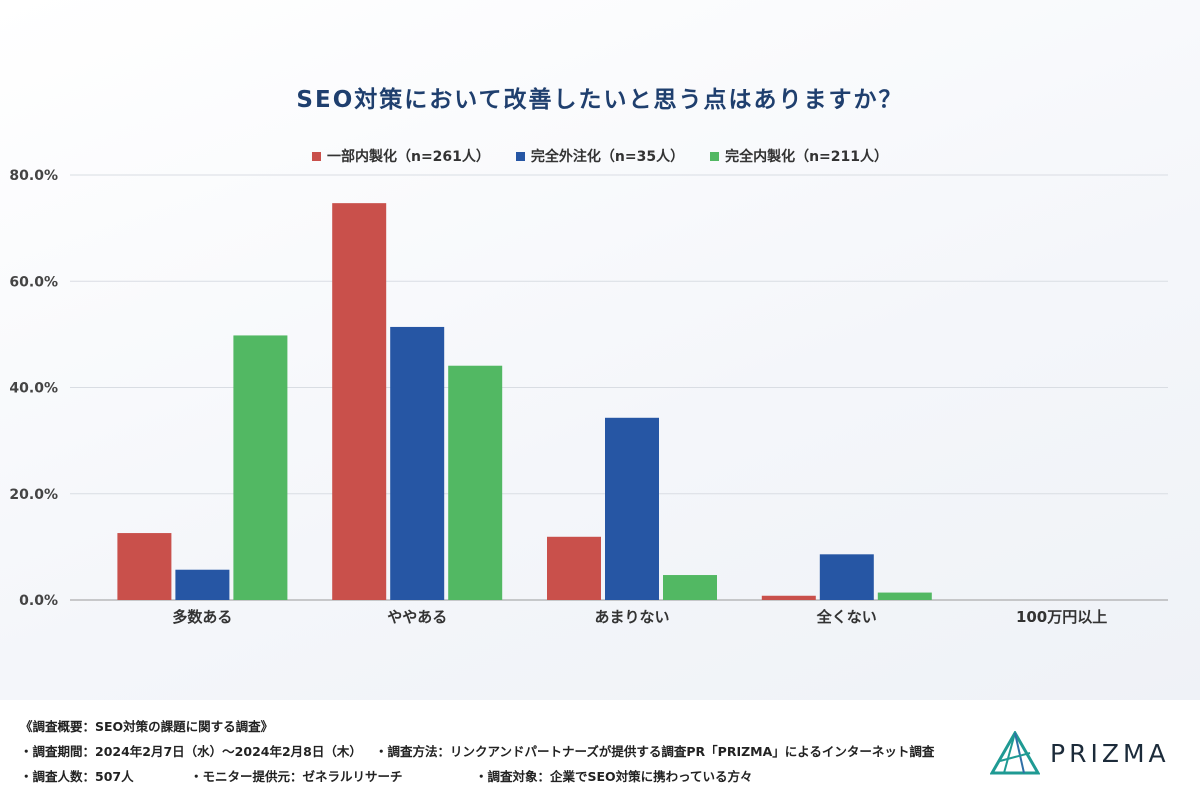 Image resolution: width=1200 pixels, height=800 pixels. Describe the element at coordinates (520, 156) in the screenshot. I see `legend-swatch-blue` at that location.